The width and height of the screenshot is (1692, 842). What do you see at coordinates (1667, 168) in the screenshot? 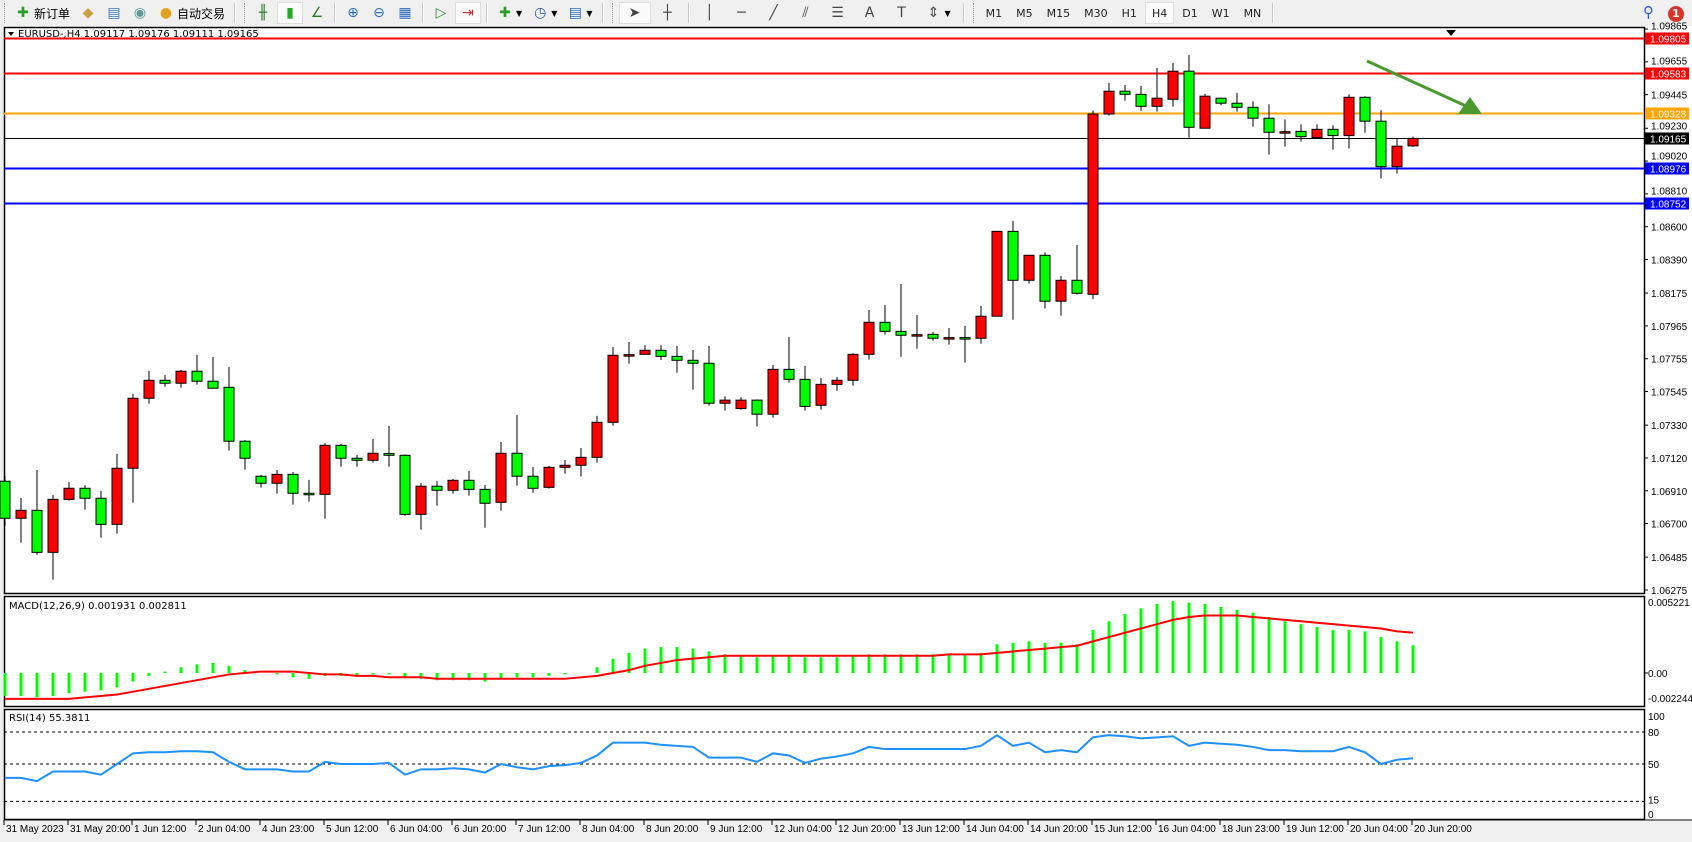
I see `price-line-label-bg` at bounding box center [1667, 168].